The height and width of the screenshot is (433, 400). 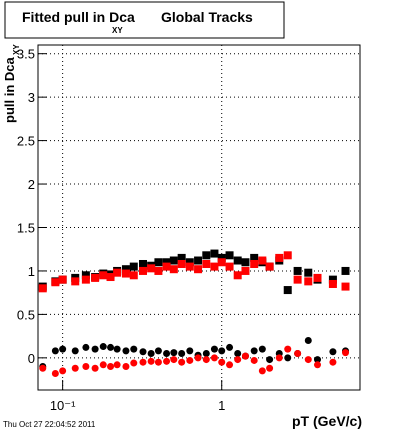 I want to click on timestamp: Thu Oct 27 22:04:52 2011, so click(x=49, y=424).